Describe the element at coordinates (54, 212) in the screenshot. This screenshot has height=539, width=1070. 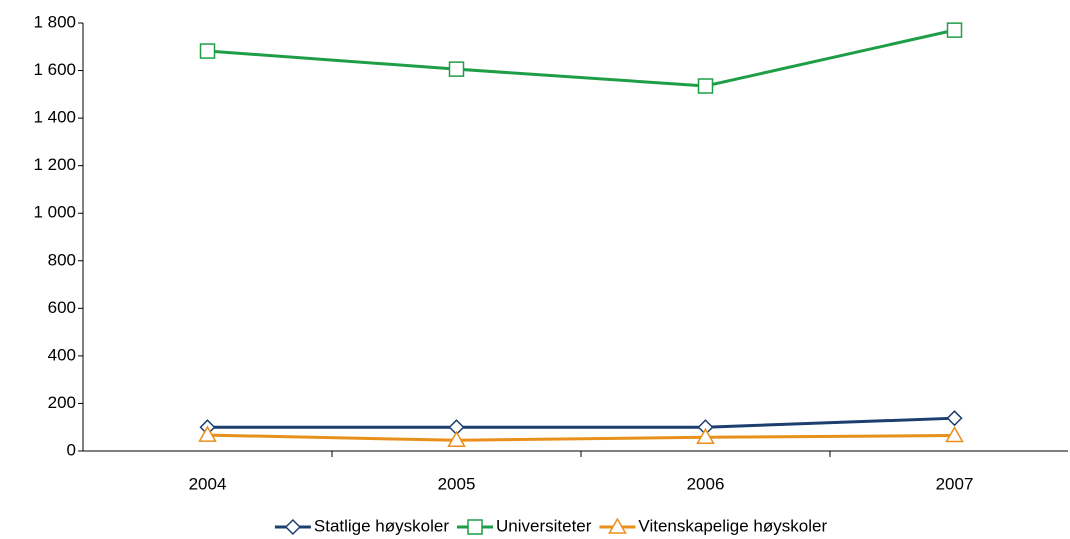
I see `y-tick-label: 1 000` at that location.